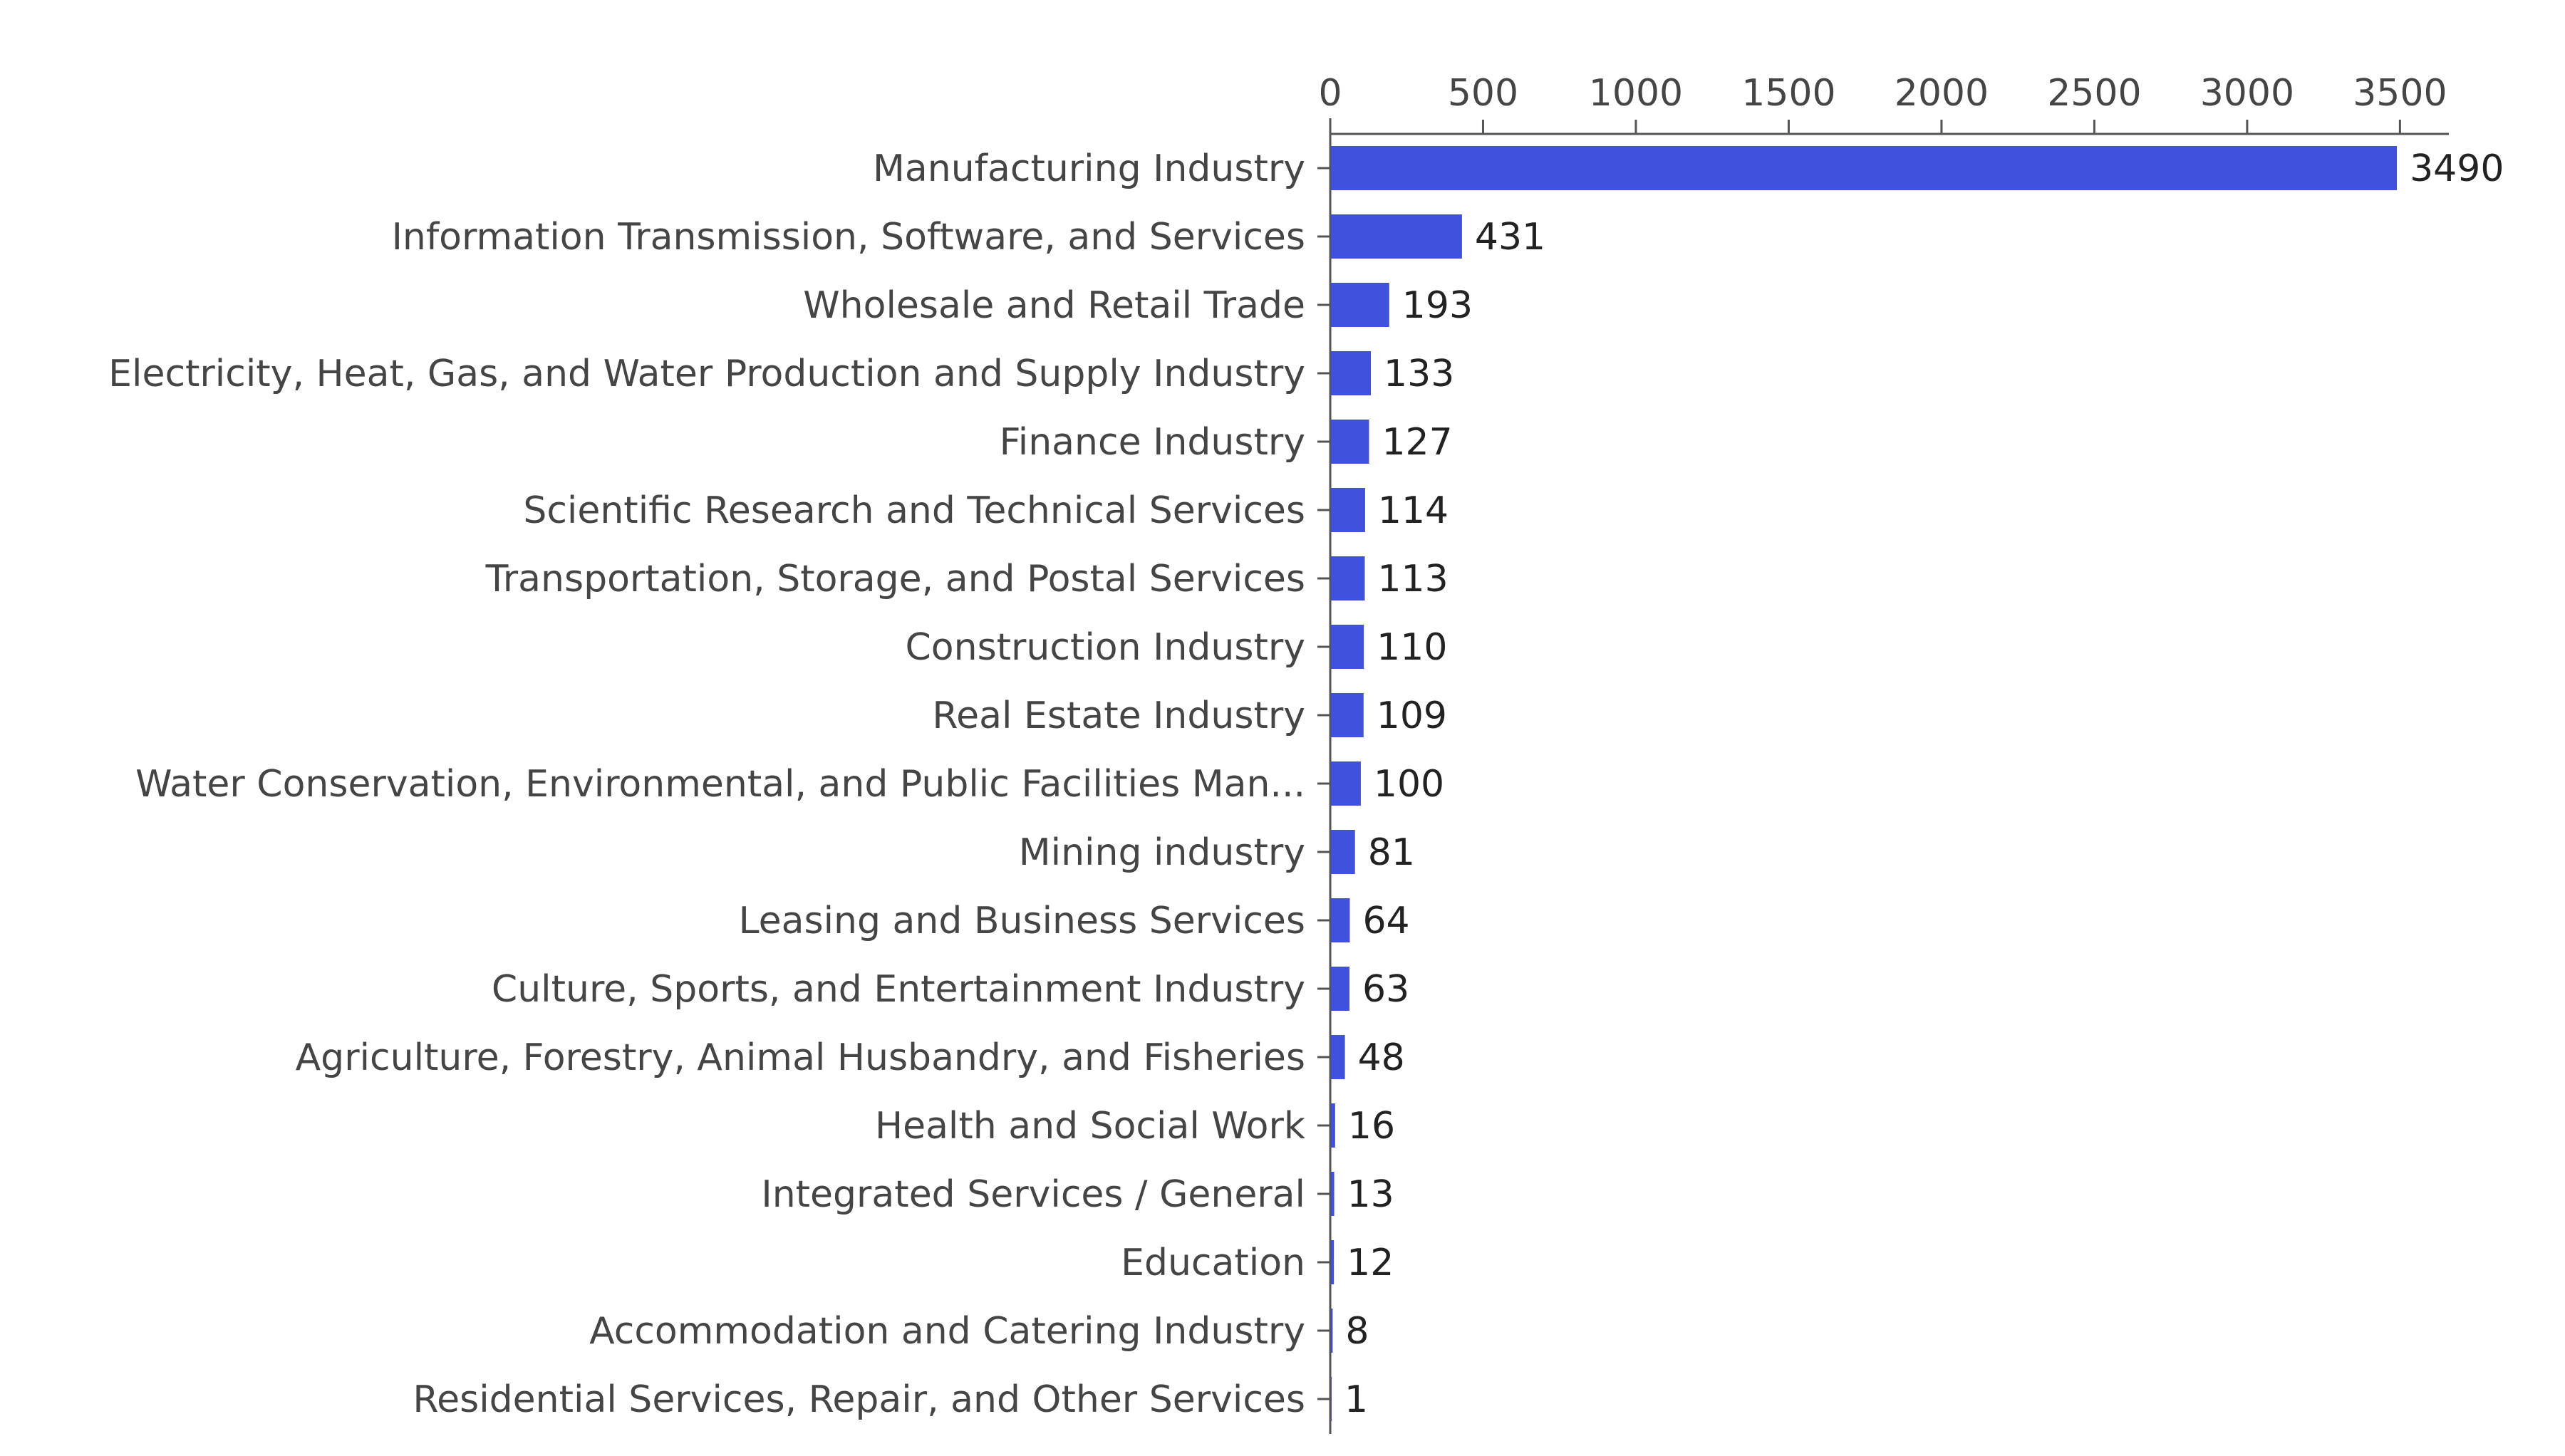 This screenshot has height=1456, width=2565. I want to click on category-label: Manufacturing Industry, so click(1089, 168).